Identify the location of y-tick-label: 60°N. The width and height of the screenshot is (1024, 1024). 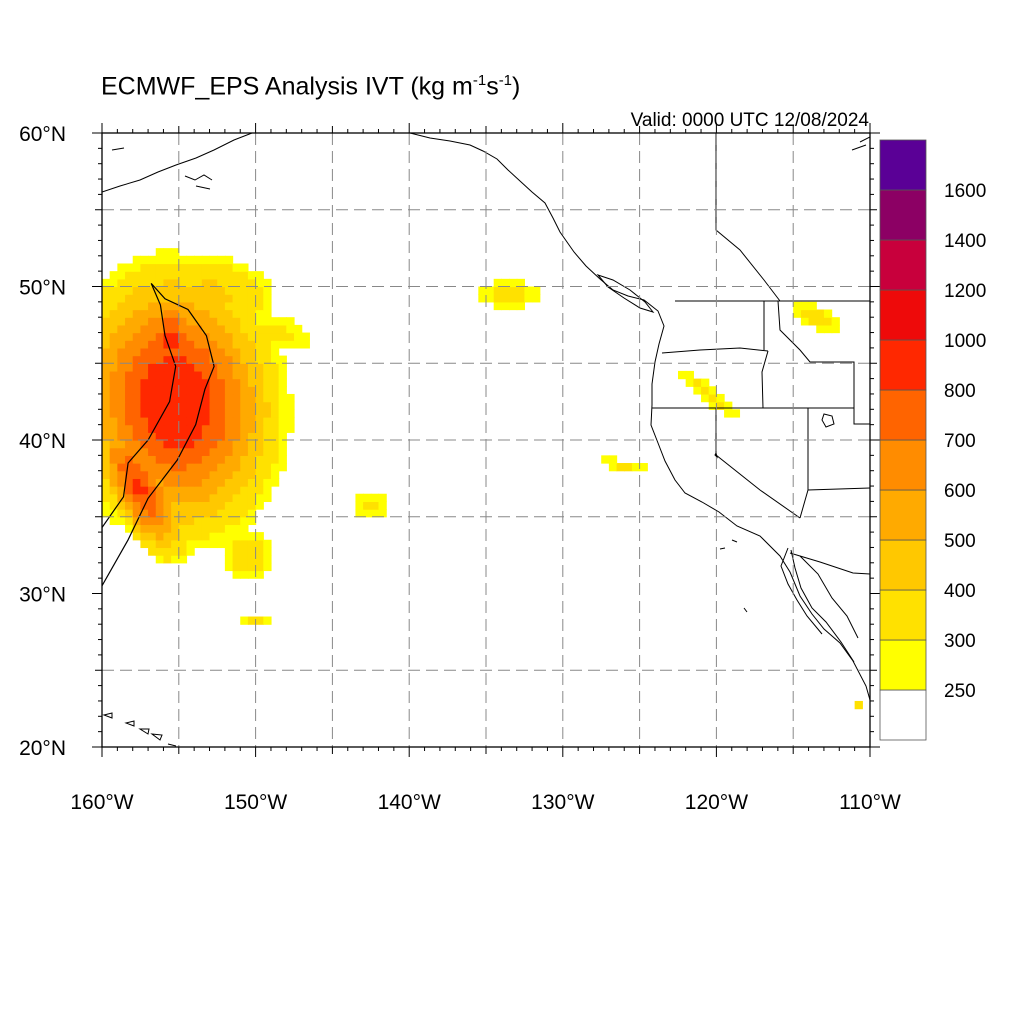
(42, 134).